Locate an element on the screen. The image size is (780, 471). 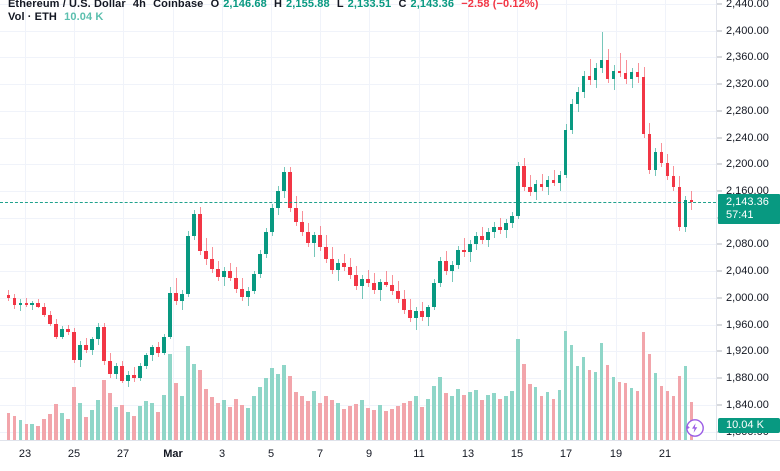
time-tick-label: 7 is located at coordinates (320, 454).